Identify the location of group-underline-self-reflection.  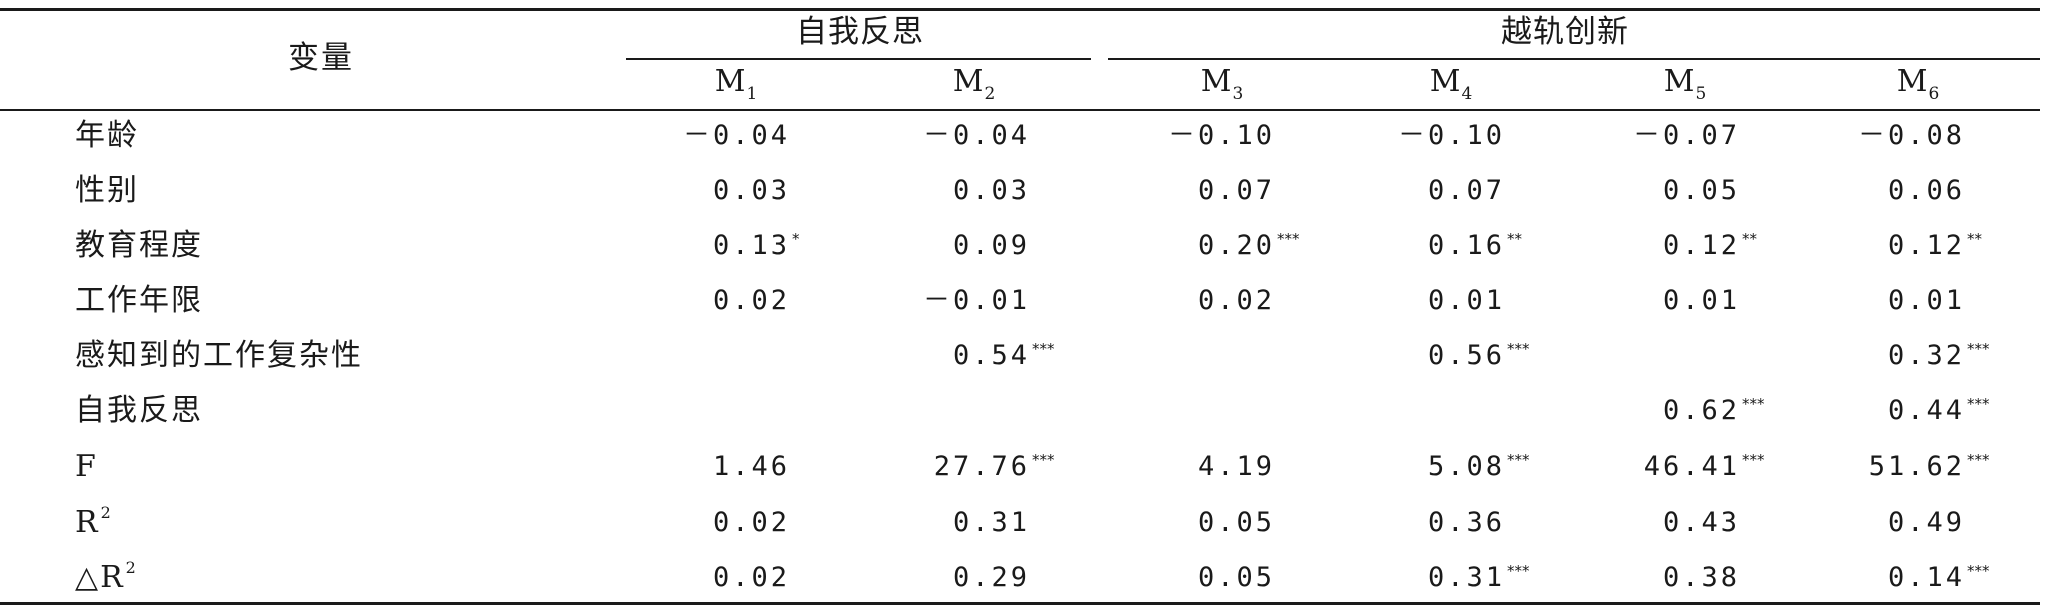
(858, 59).